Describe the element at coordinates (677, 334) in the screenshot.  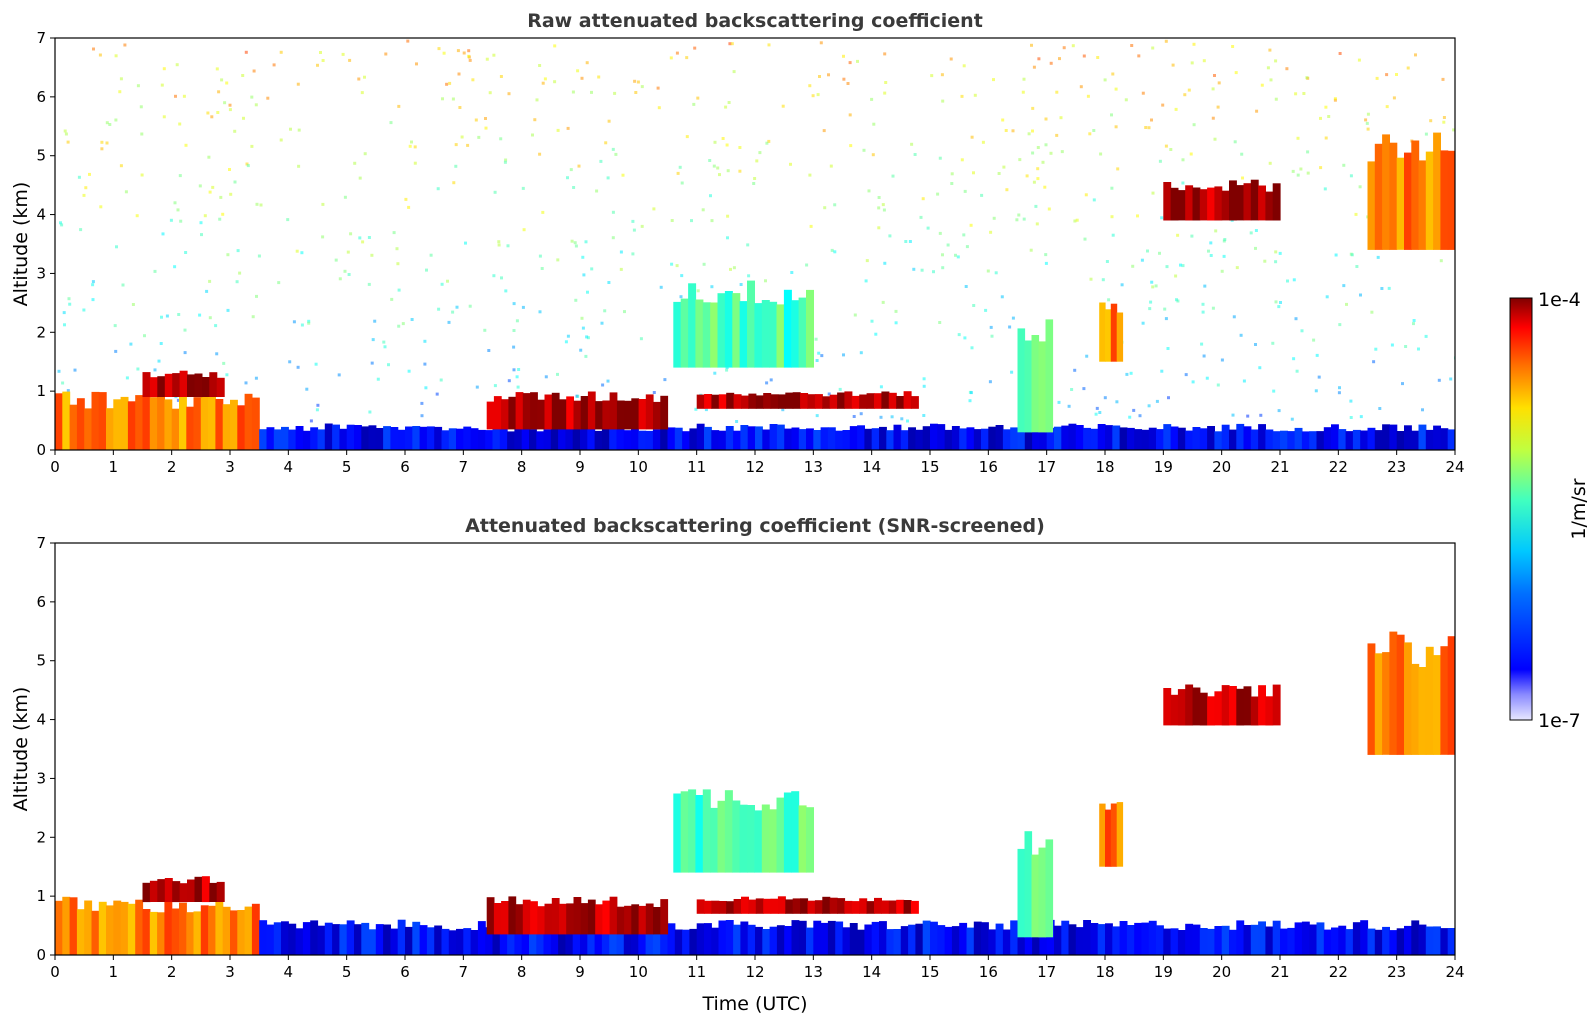
I see `feature-cell-aerosol` at that location.